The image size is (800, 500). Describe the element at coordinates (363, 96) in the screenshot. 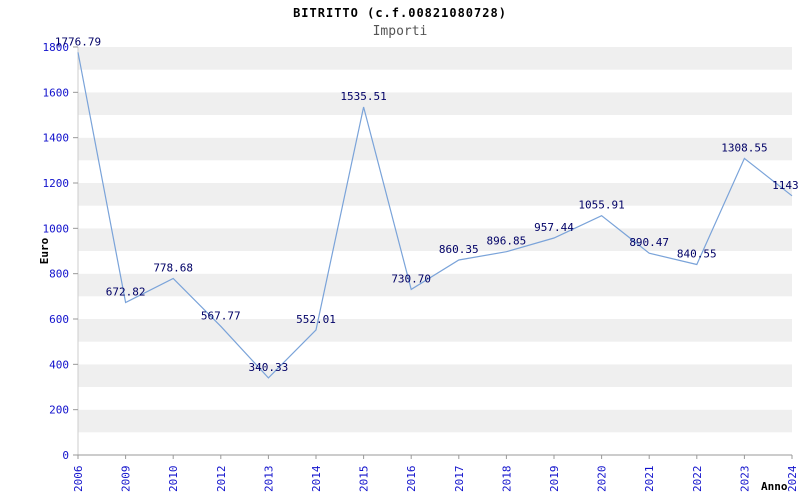

I see `value-label: 1535.51` at that location.